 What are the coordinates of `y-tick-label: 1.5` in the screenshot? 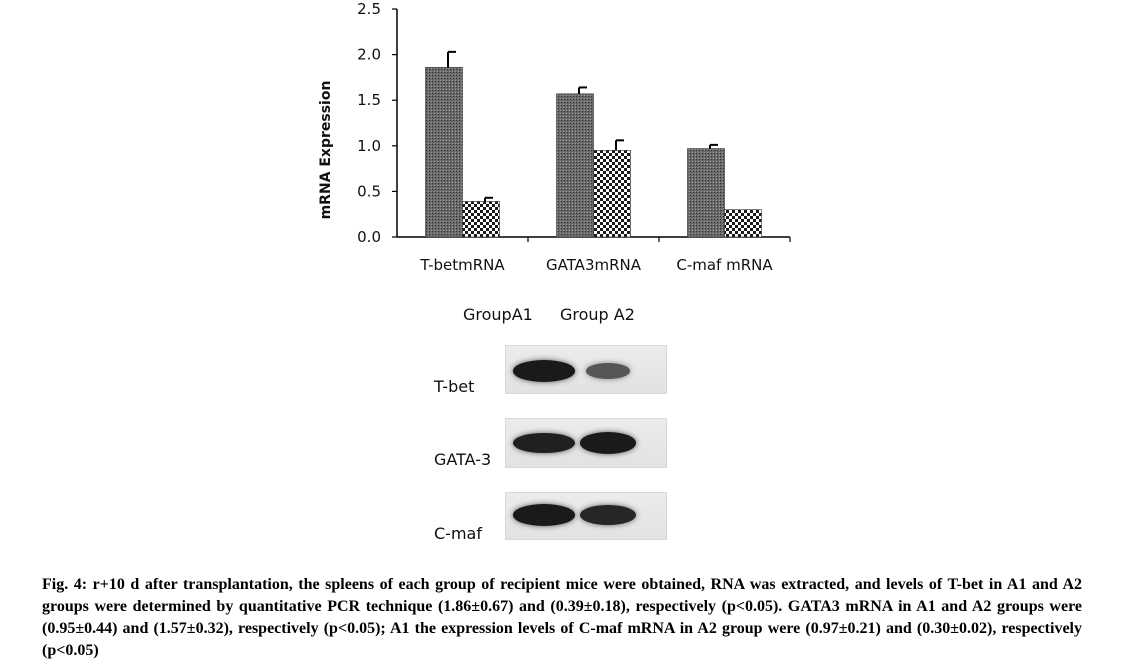 It's located at (369, 100).